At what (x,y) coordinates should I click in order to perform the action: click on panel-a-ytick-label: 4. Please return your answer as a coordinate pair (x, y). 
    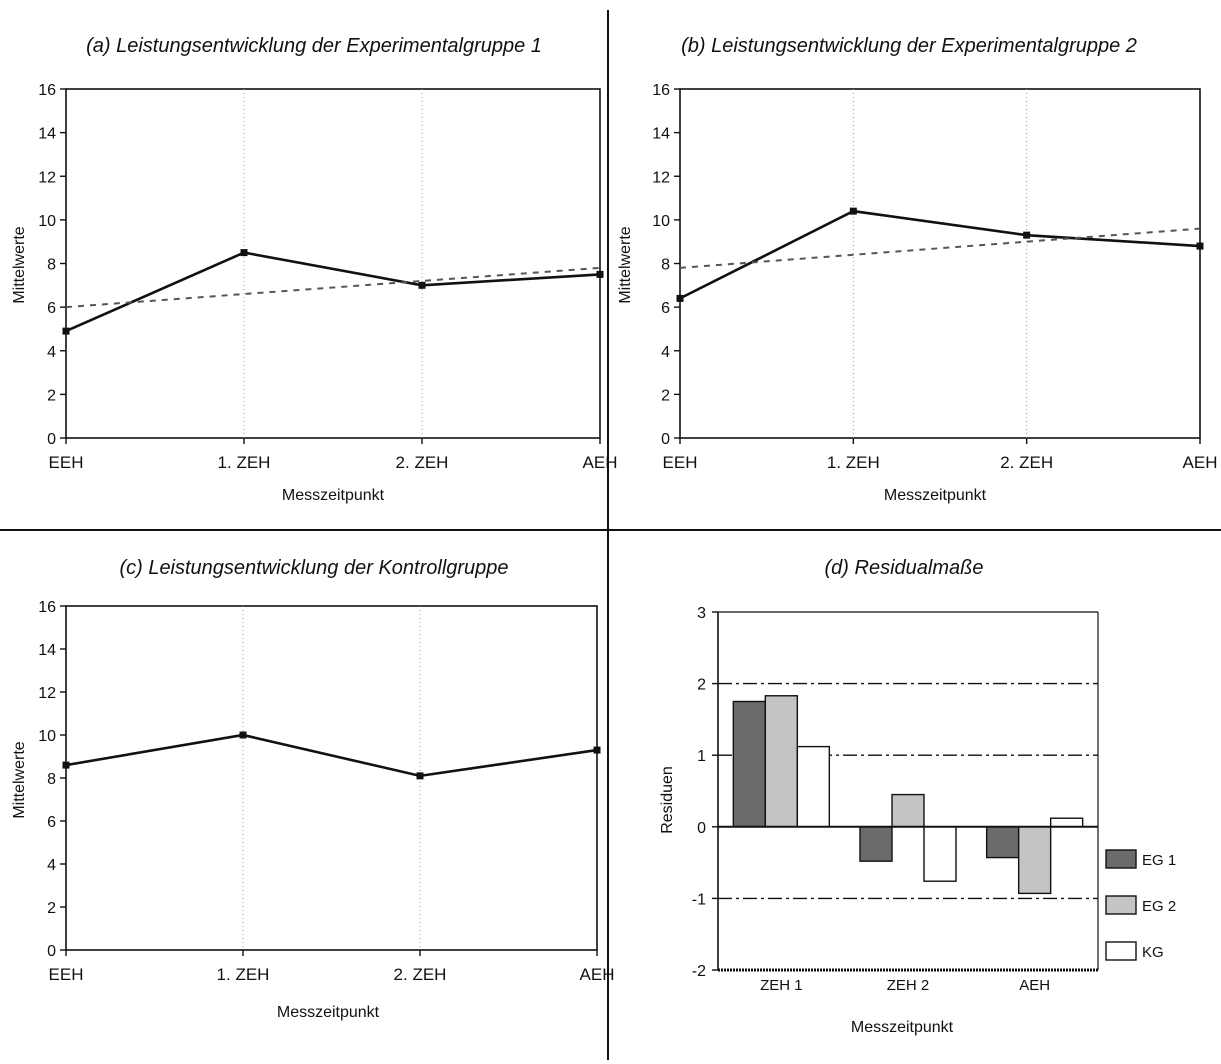
    Looking at the image, I should click on (51, 352).